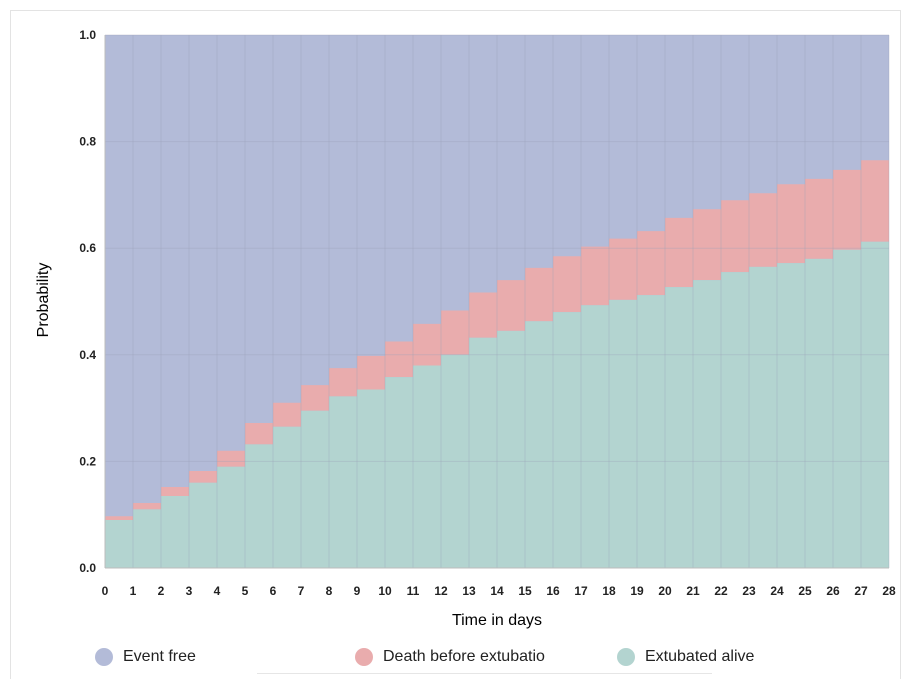 The width and height of the screenshot is (905, 679). Describe the element at coordinates (87, 248) in the screenshot. I see `y-tick-label: 0.6` at that location.